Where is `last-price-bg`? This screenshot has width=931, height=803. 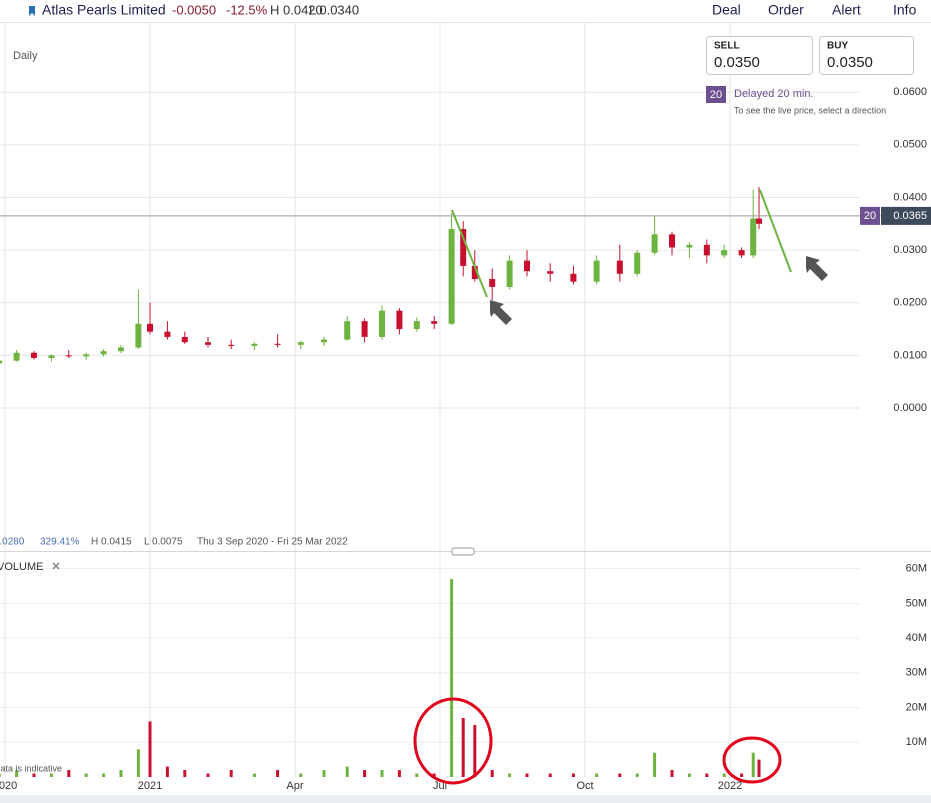
last-price-bg is located at coordinates (906, 215).